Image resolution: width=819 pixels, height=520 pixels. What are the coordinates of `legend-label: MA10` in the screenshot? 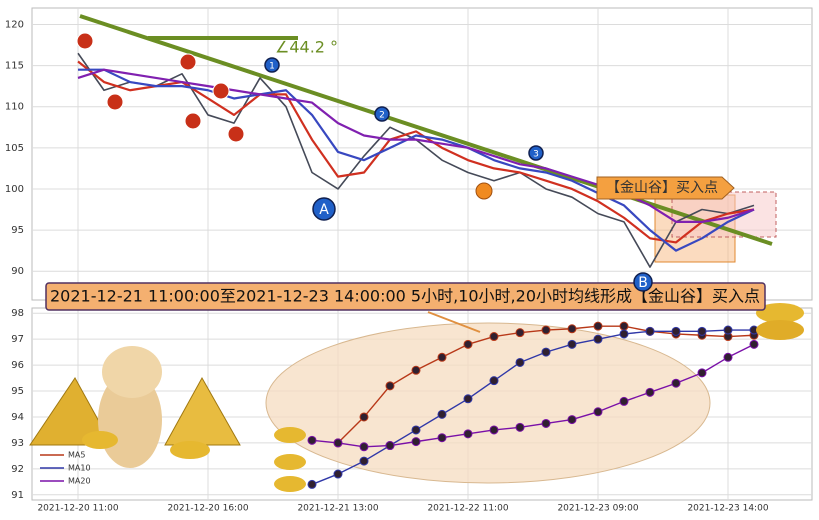 It's located at (79, 468).